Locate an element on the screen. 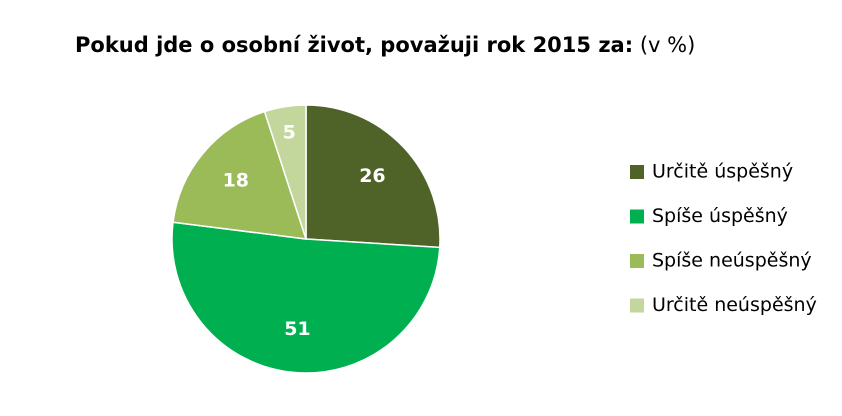 Image resolution: width=842 pixels, height=416 pixels. data-label: 26 is located at coordinates (372, 176).